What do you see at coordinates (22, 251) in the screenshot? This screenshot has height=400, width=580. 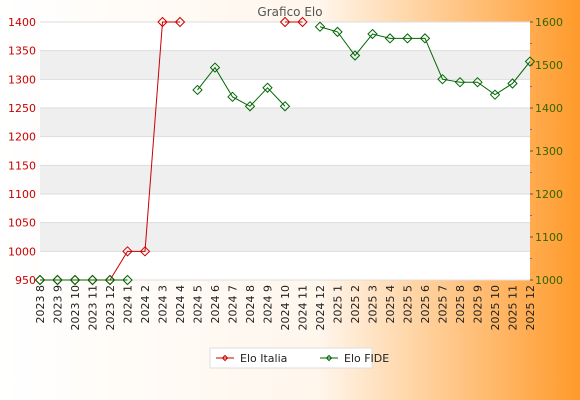 I see `y-left-tick-label: 1000` at bounding box center [22, 251].